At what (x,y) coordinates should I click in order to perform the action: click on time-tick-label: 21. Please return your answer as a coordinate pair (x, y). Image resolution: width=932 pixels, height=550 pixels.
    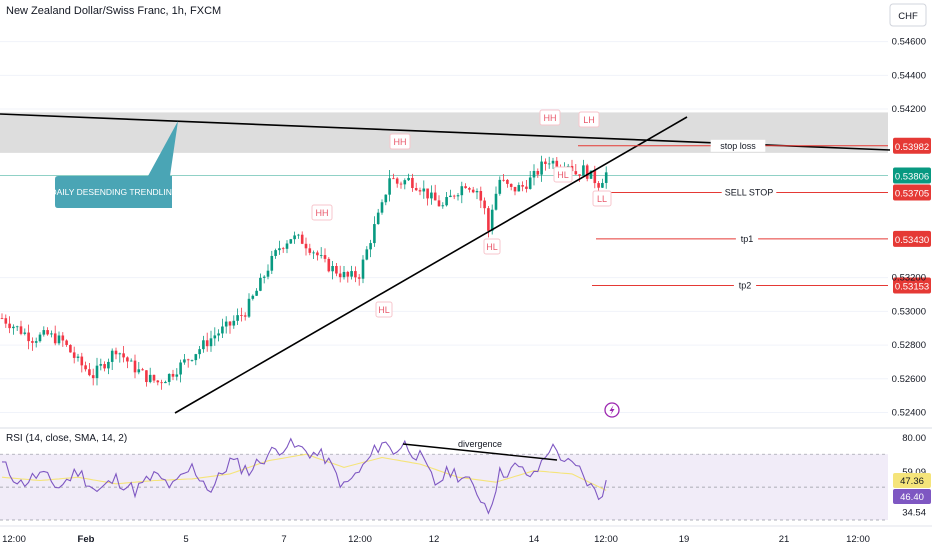
    Looking at the image, I should click on (784, 539).